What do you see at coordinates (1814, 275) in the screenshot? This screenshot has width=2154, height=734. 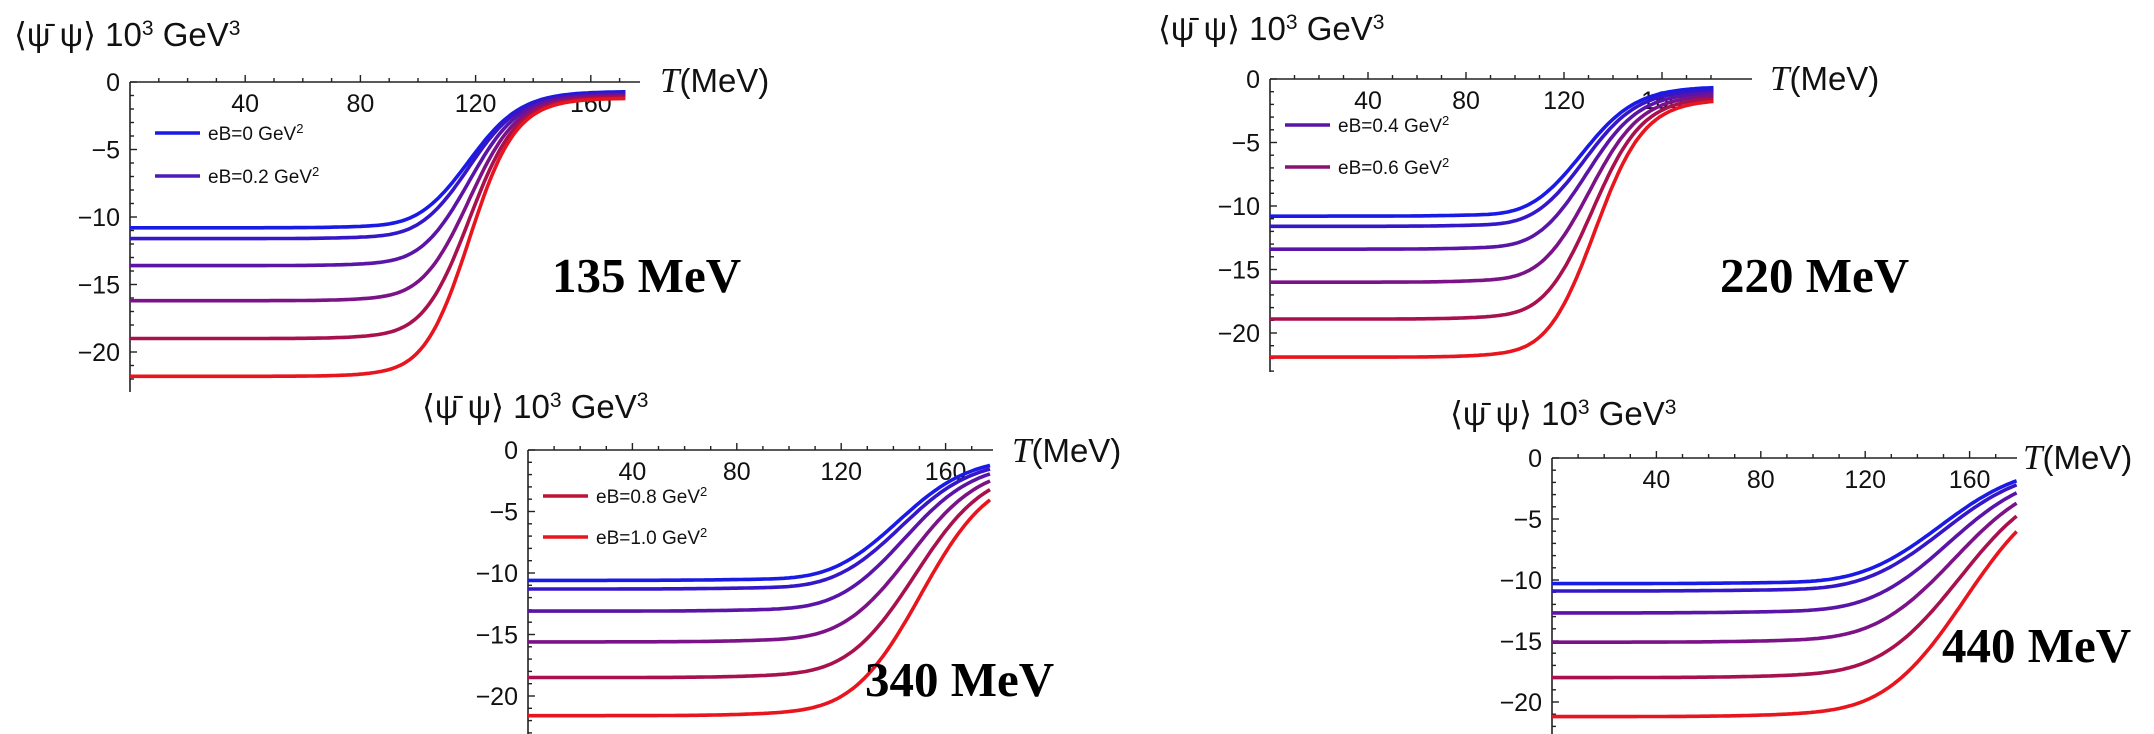 I see `panel-title: 220 MeV` at bounding box center [1814, 275].